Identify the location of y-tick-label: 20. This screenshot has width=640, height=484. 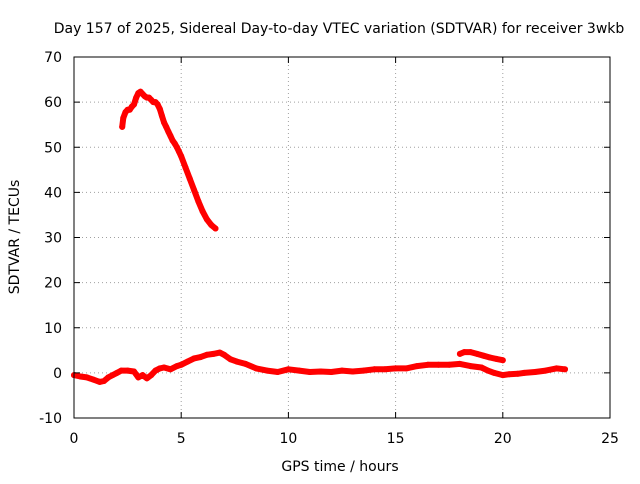
(53, 284).